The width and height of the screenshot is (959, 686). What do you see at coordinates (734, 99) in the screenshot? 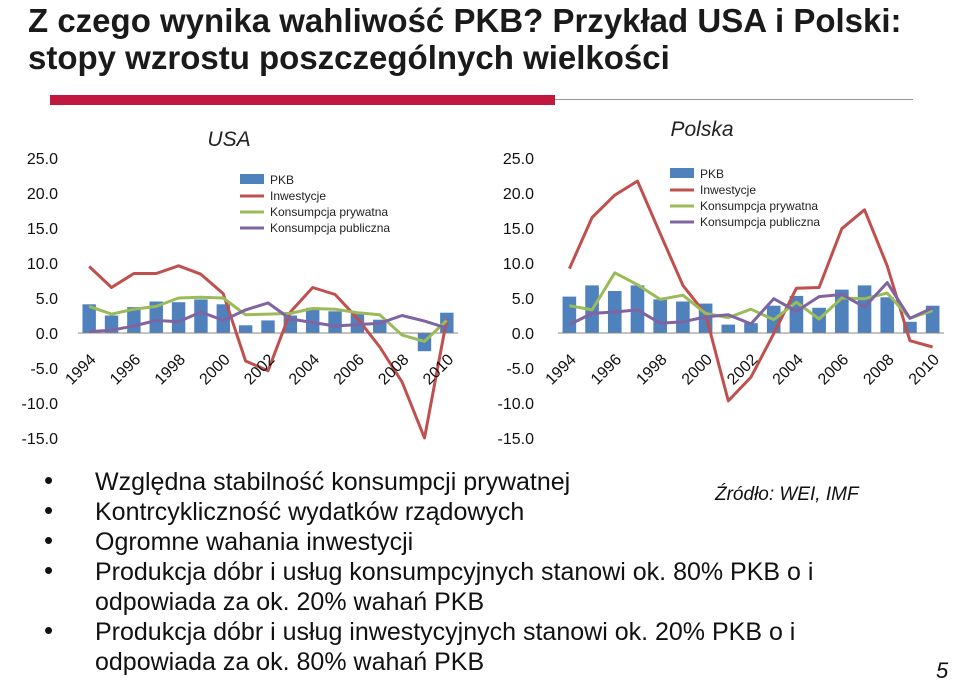
I see `title-rule` at bounding box center [734, 99].